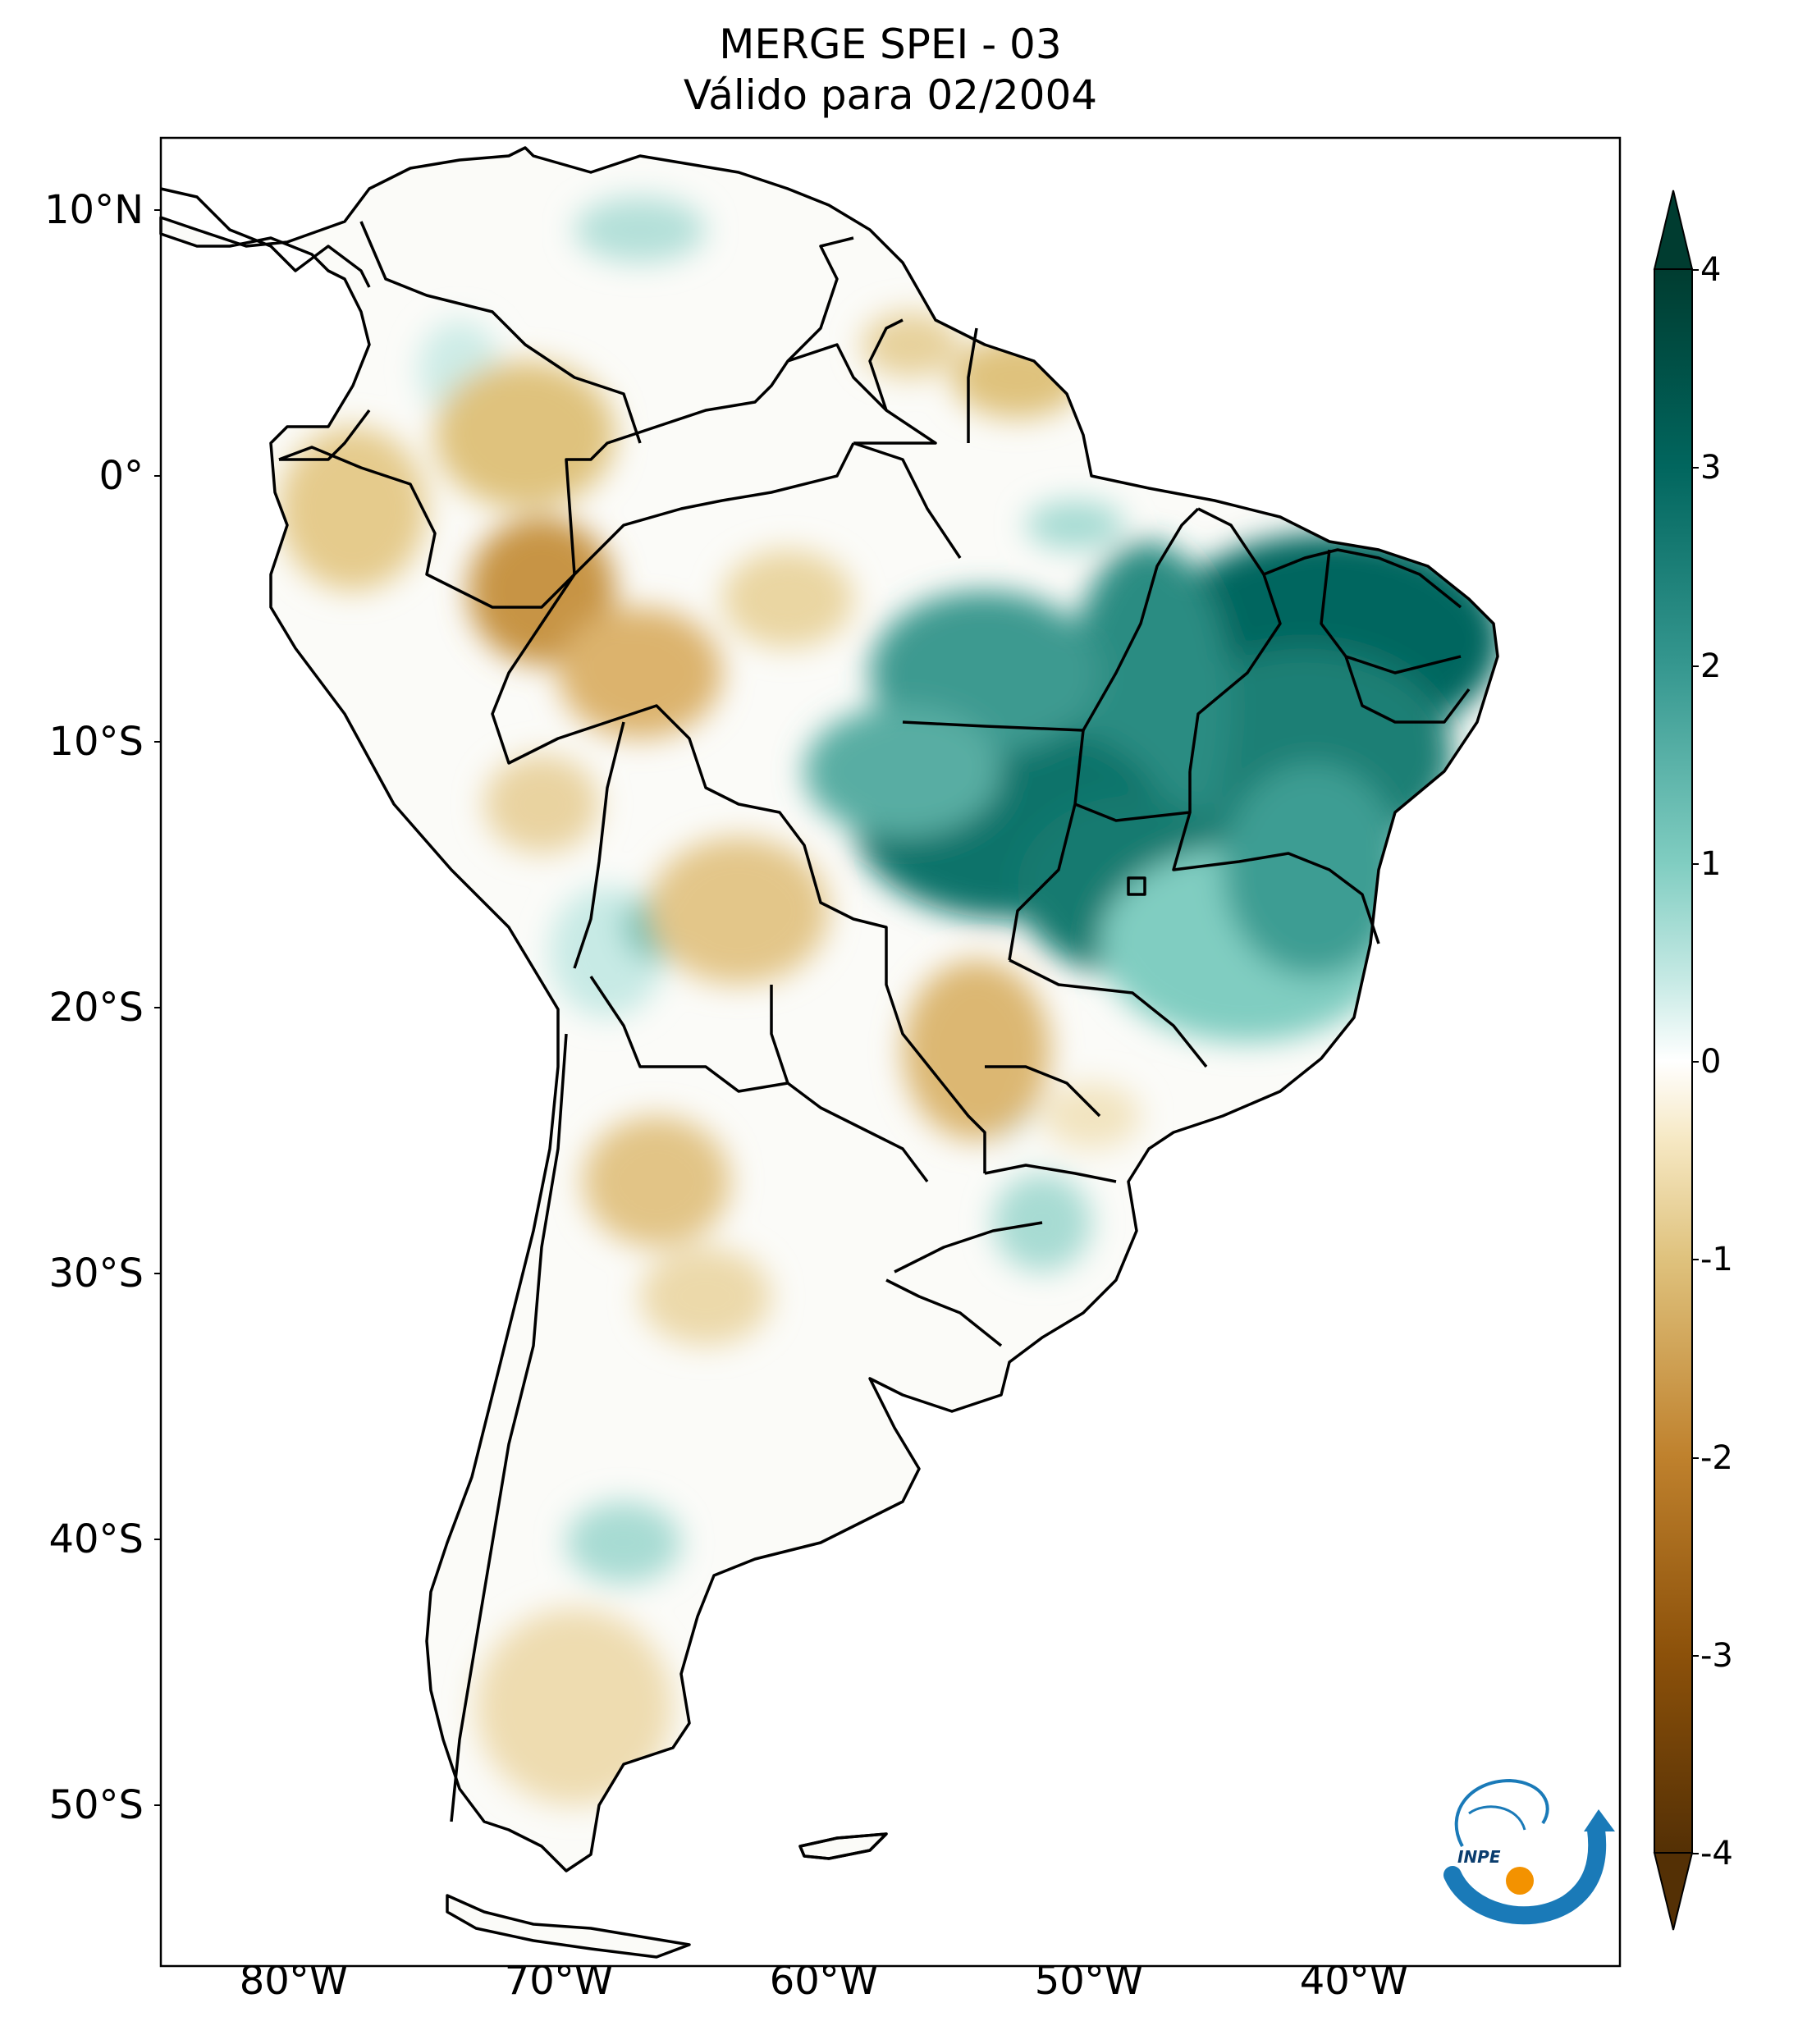 This screenshot has width=1798, height=2044. Describe the element at coordinates (1479, 1857) in the screenshot. I see `inpe-logo-text: INPE` at that location.